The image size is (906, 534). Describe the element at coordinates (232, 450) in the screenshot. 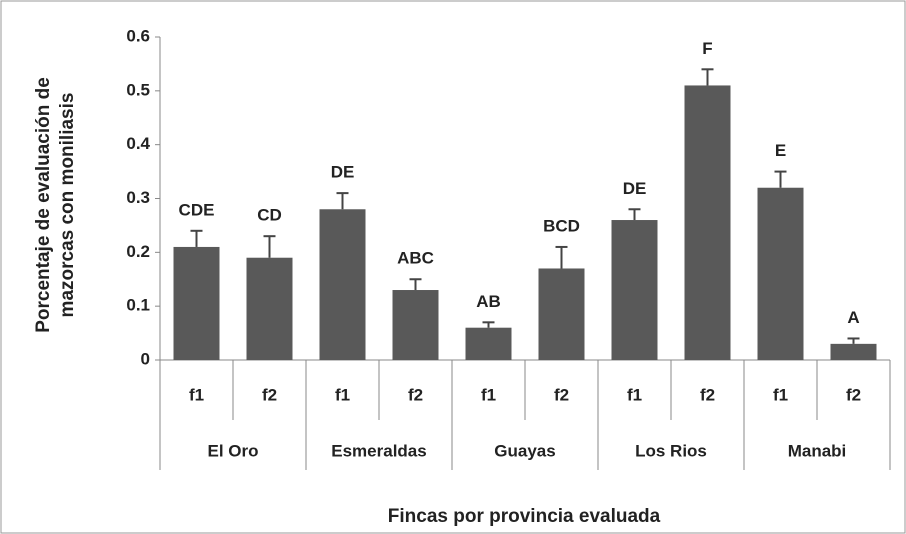

I see `group-label: El Oro` at that location.